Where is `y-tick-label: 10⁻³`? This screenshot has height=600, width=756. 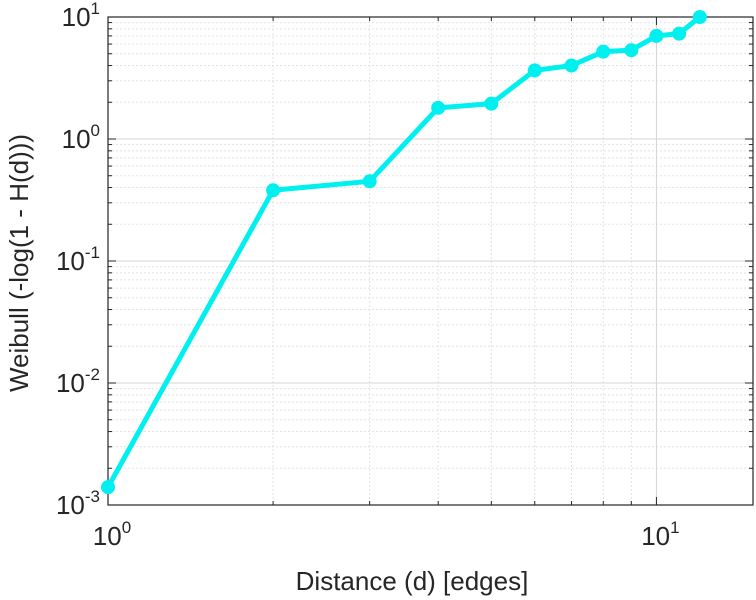
y-tick-label: 10⁻³ is located at coordinates (78, 503).